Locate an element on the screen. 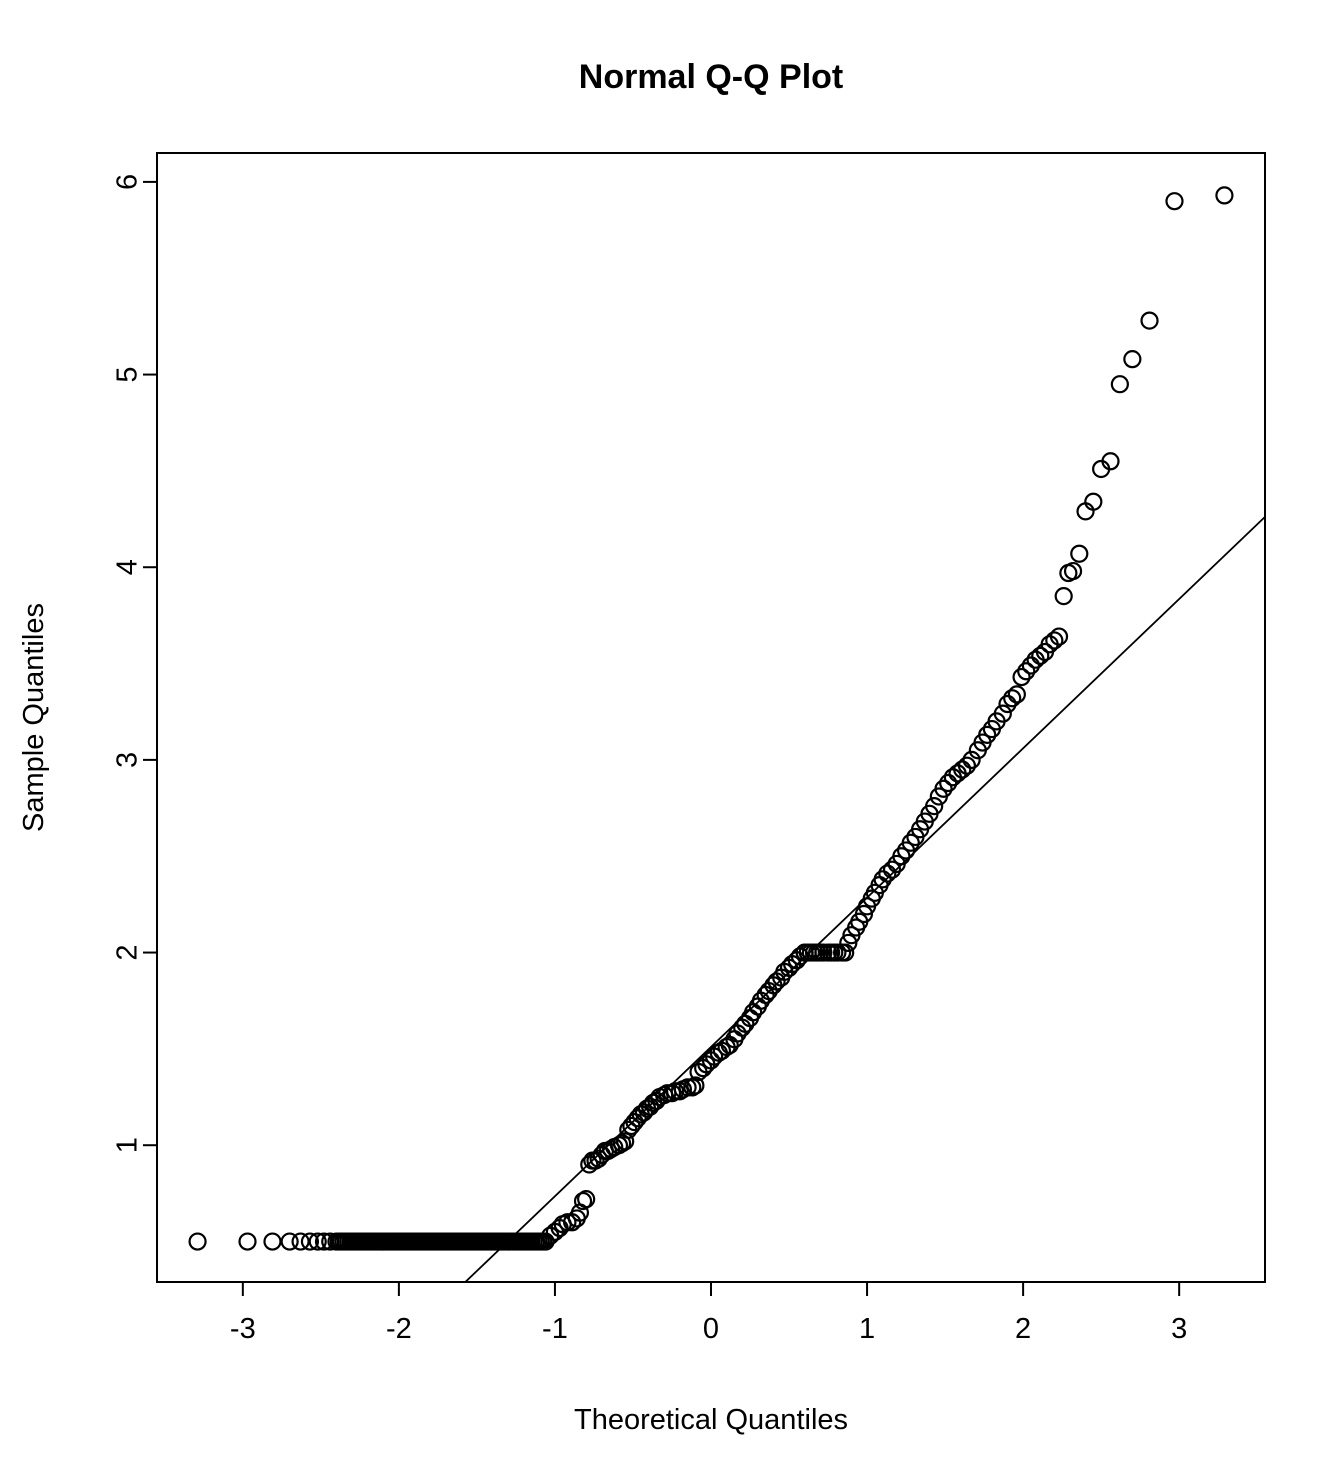  x-tick-label: -2 is located at coordinates (399, 1329).